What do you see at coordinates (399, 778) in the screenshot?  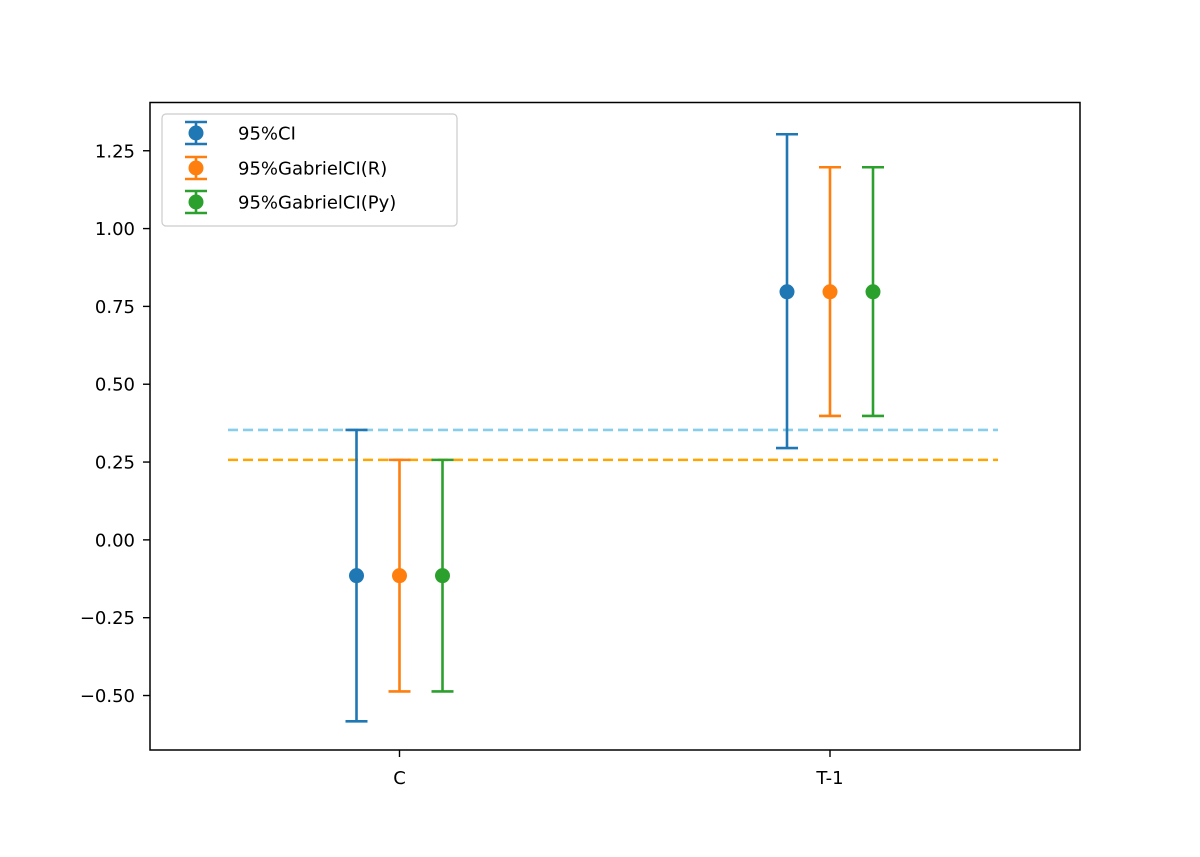 I see `x-tick-label: C` at bounding box center [399, 778].